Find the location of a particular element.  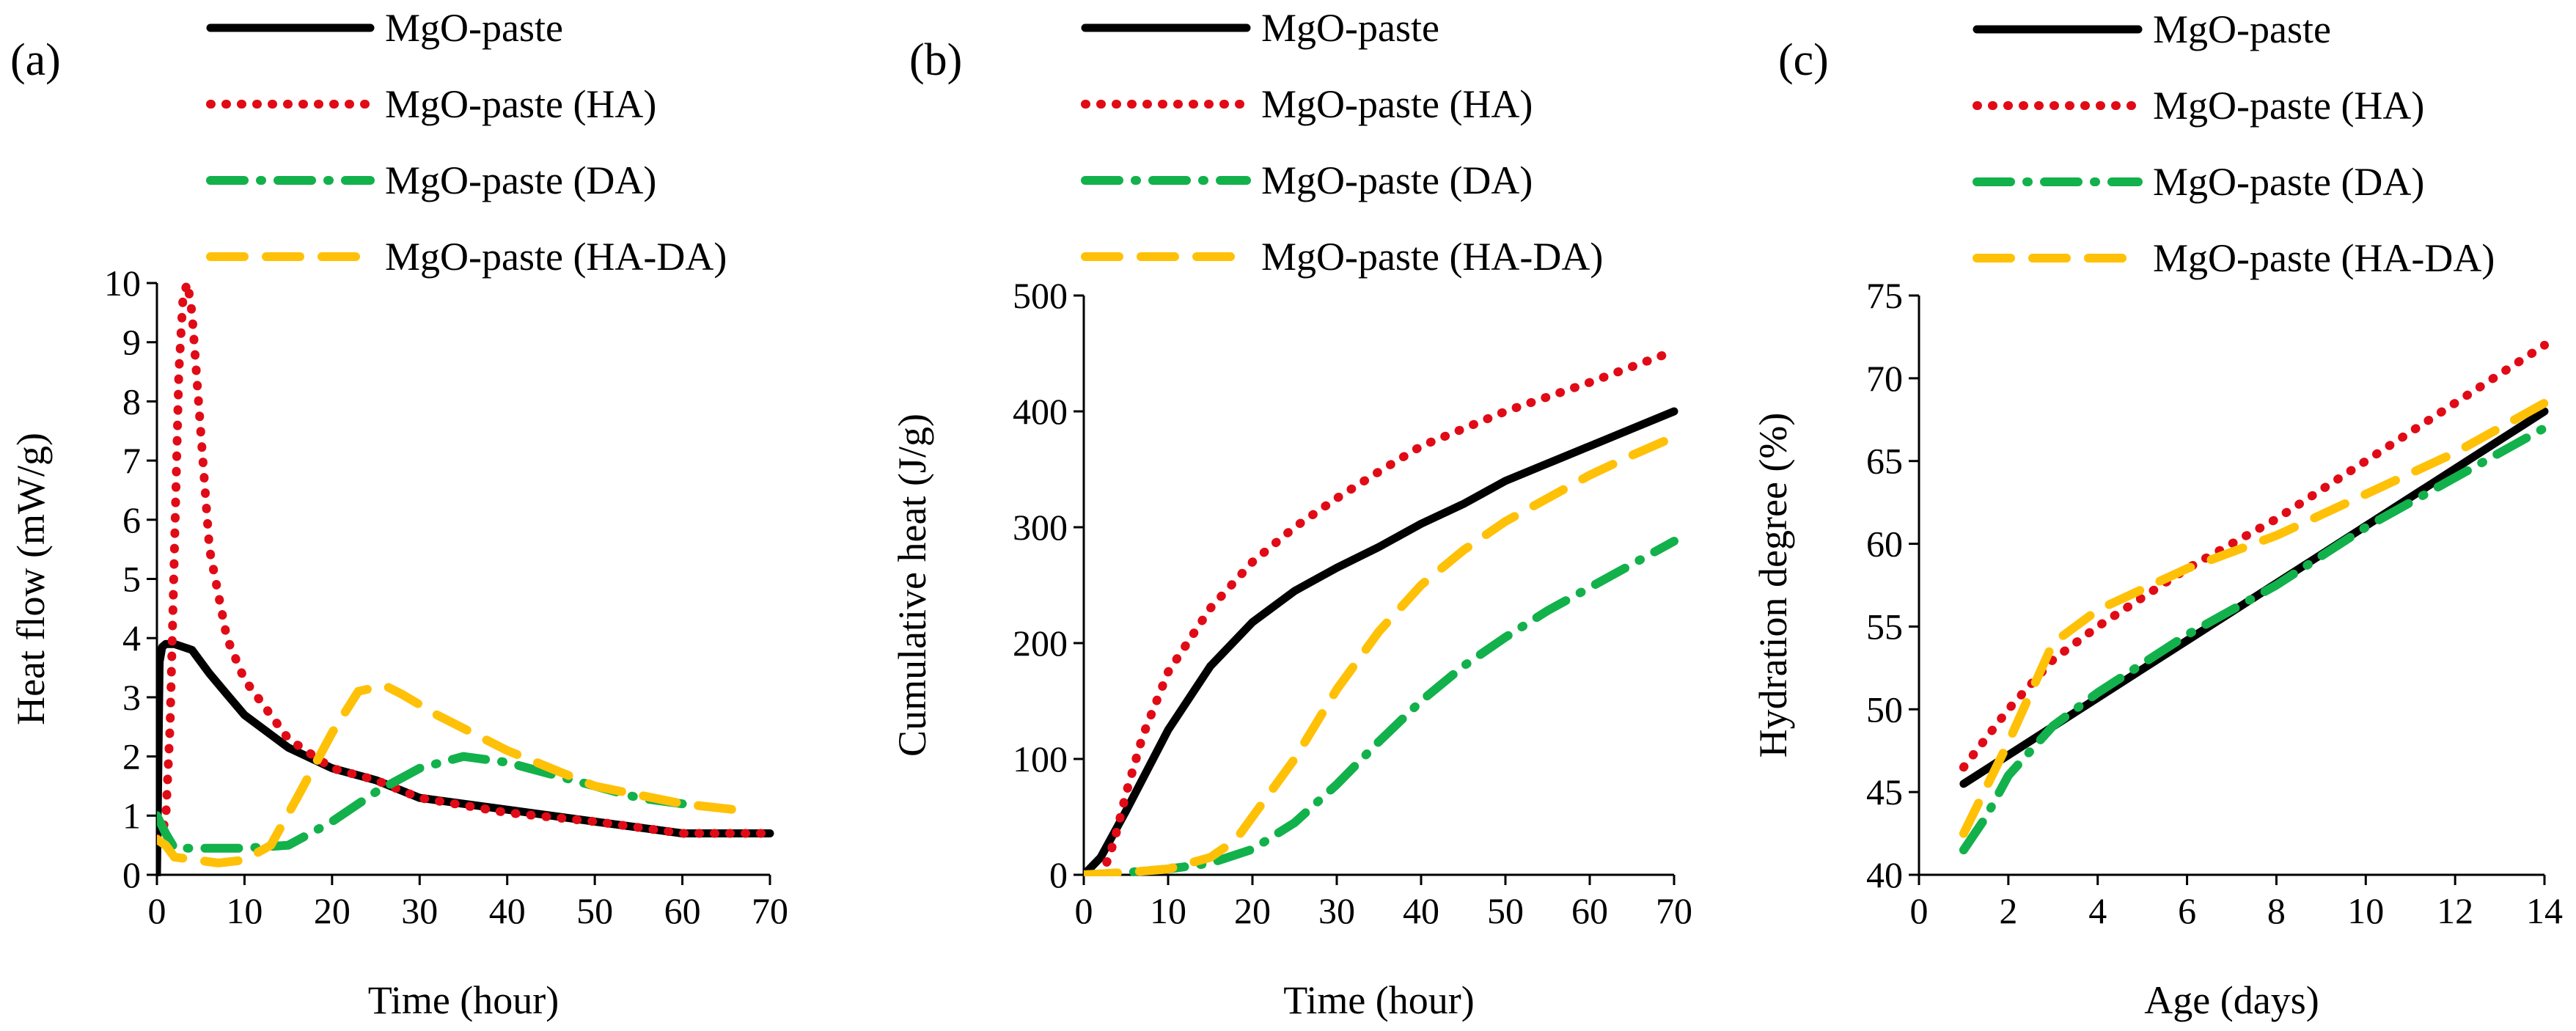

y-tick-label: 3 is located at coordinates (132, 697).